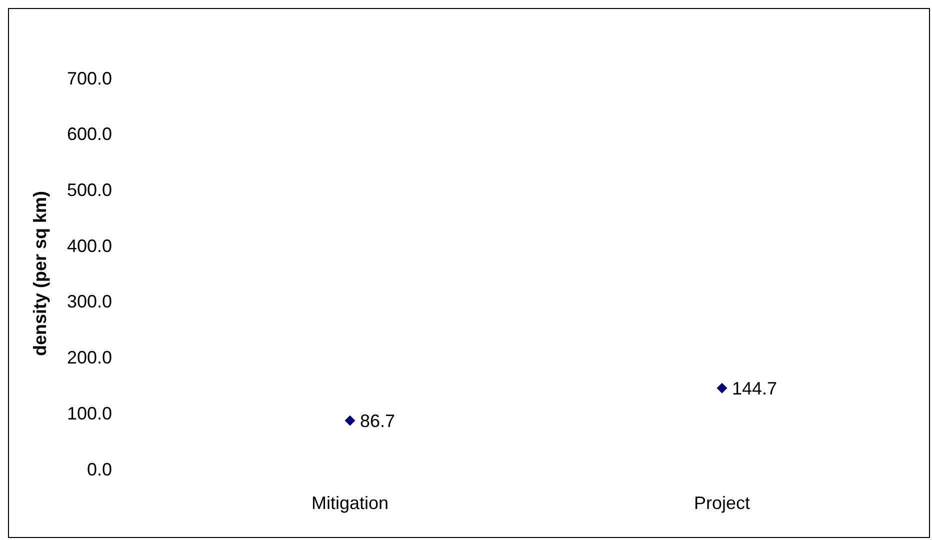 Image resolution: width=932 pixels, height=540 pixels. Describe the element at coordinates (89, 358) in the screenshot. I see `y-tick-label: 200.0` at that location.